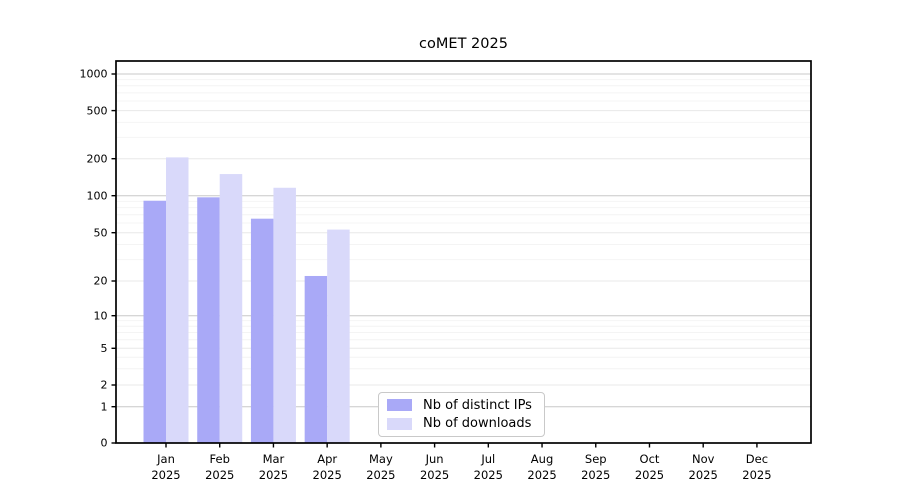  I want to click on x-tick-label-month-oct: Oct, so click(650, 459).